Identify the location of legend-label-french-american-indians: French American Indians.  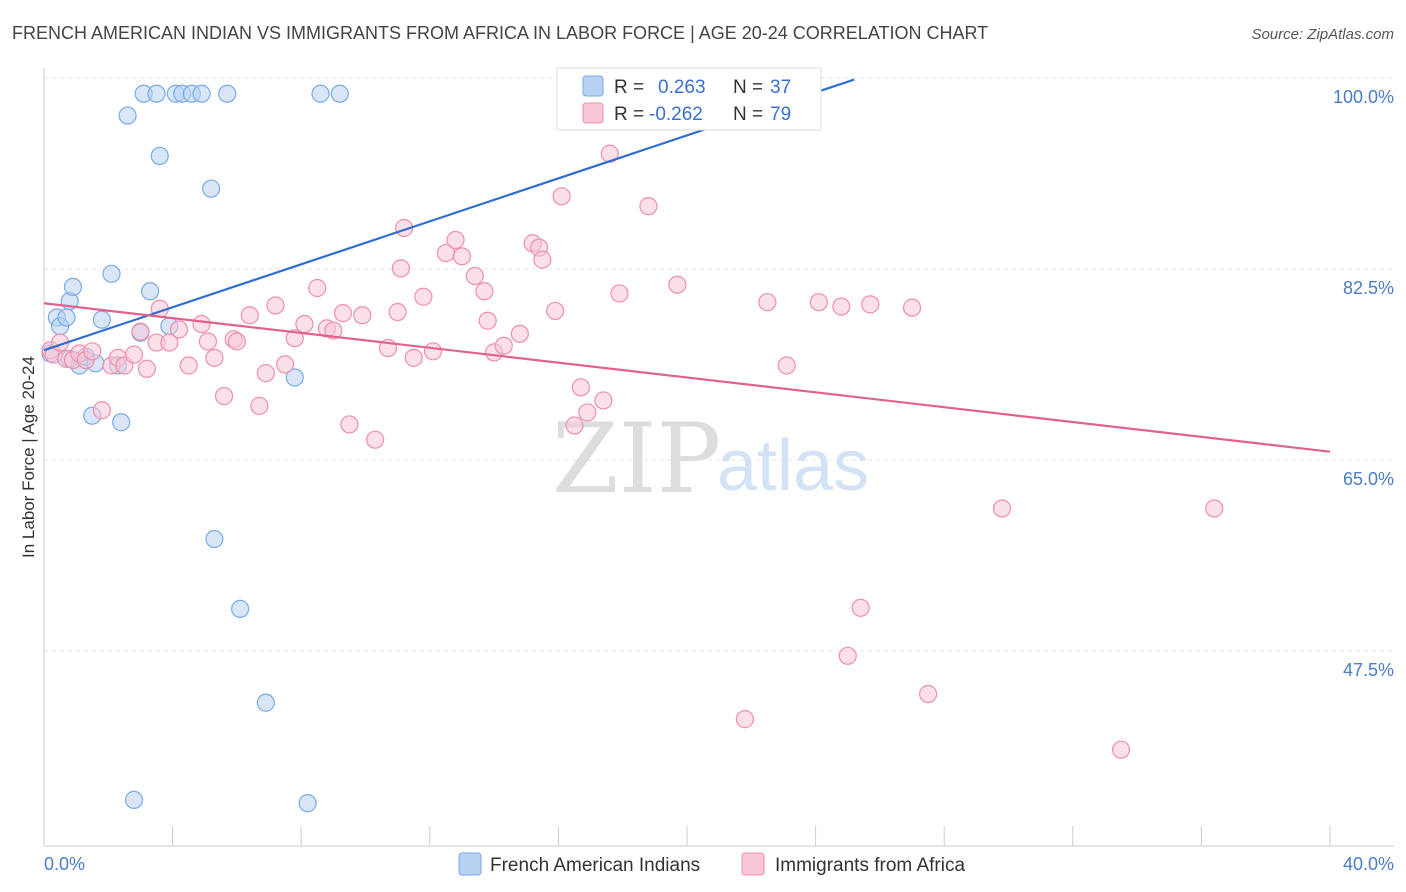
(595, 865).